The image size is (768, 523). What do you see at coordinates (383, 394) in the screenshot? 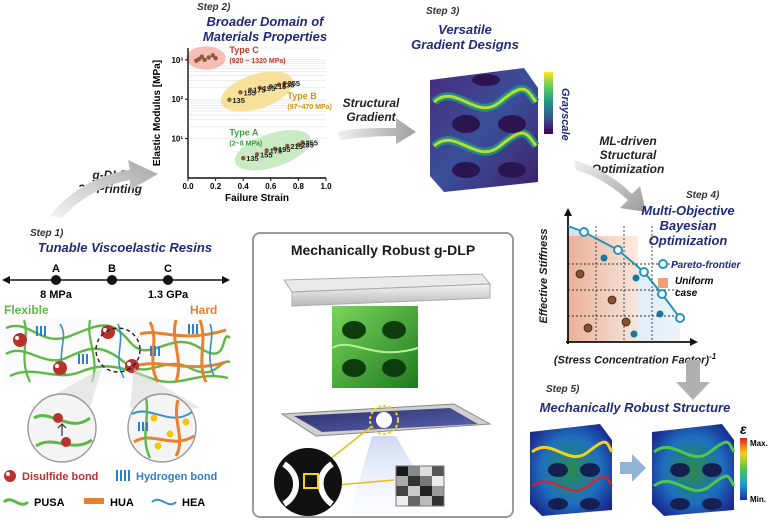
I see `gdlp-printer-illustration` at bounding box center [383, 394].